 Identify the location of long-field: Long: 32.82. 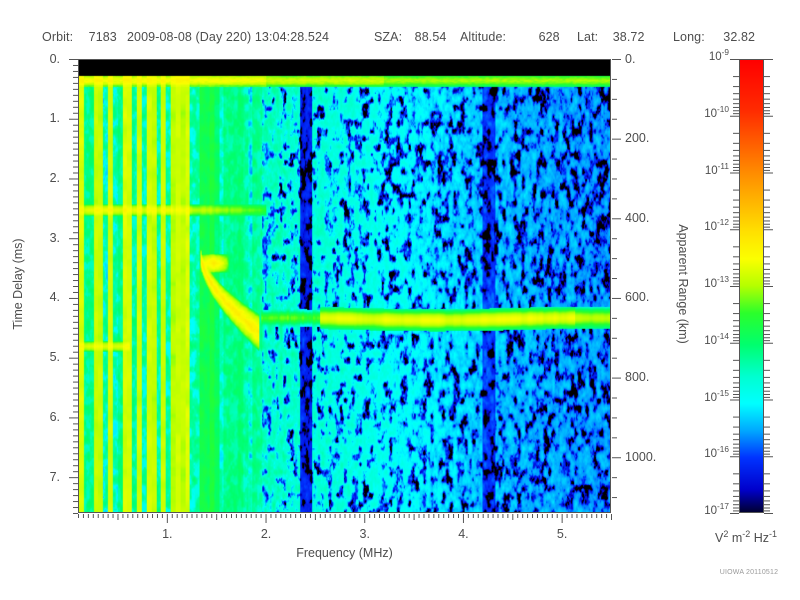
(714, 37).